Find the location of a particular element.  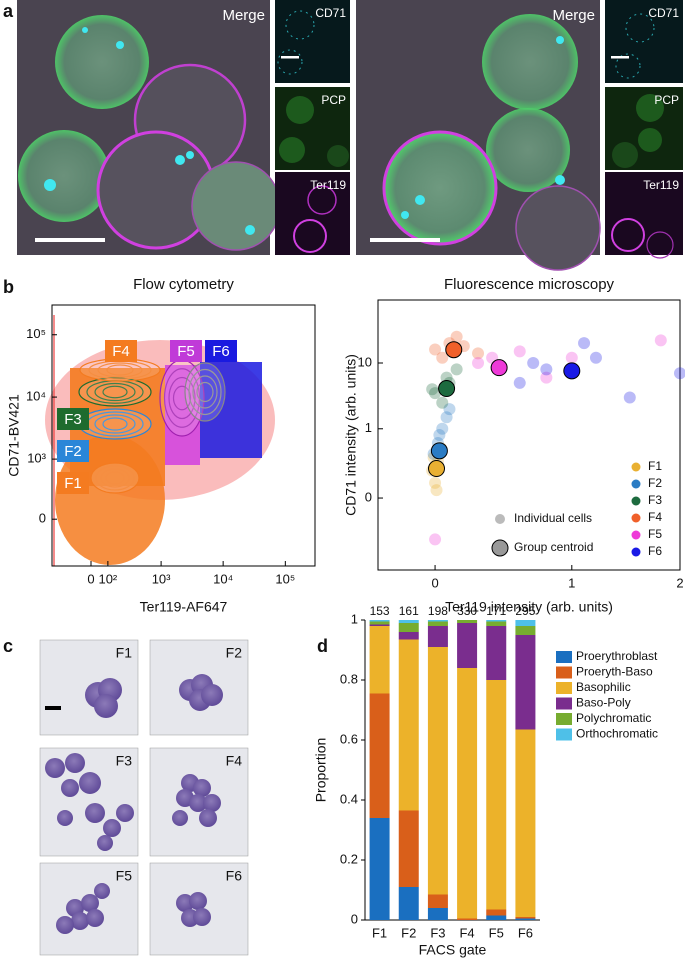

legend-label: Basophilic is located at coordinates (603, 687).